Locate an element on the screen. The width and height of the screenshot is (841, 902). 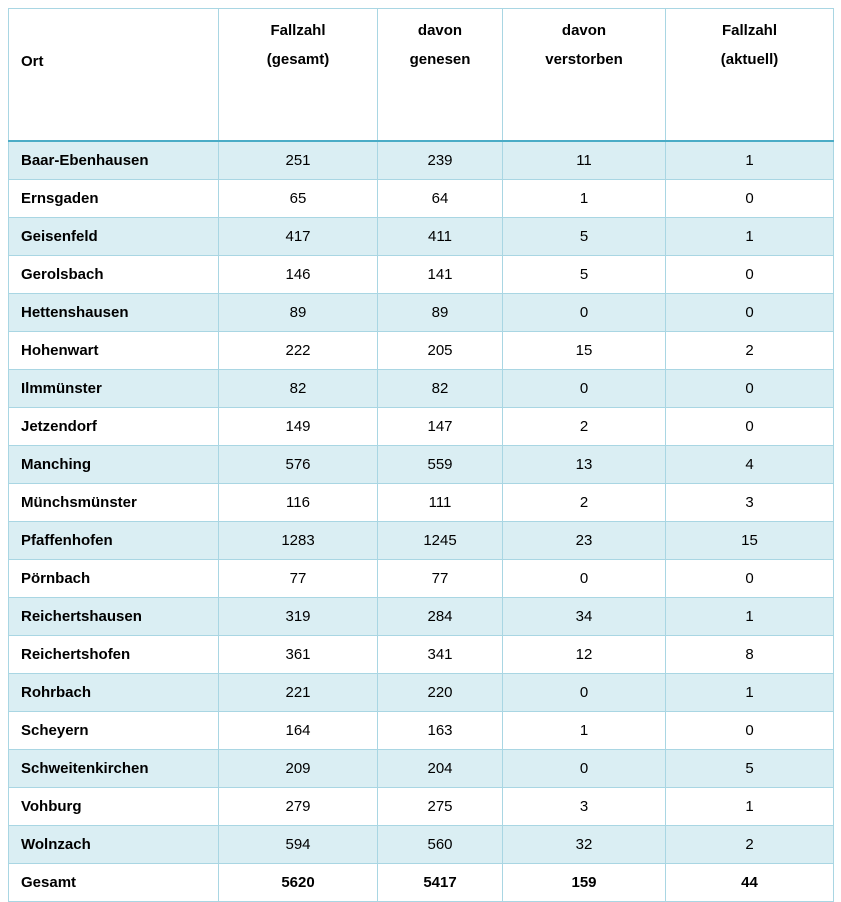
header-label-line2: genesen is located at coordinates (440, 59).